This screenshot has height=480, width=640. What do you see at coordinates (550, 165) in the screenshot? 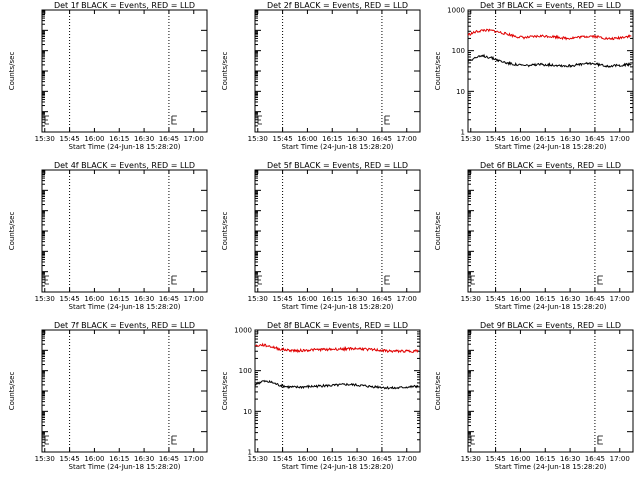
I see `plot-title: Det 6f BLACK = Events, RED = LLD` at bounding box center [550, 165].